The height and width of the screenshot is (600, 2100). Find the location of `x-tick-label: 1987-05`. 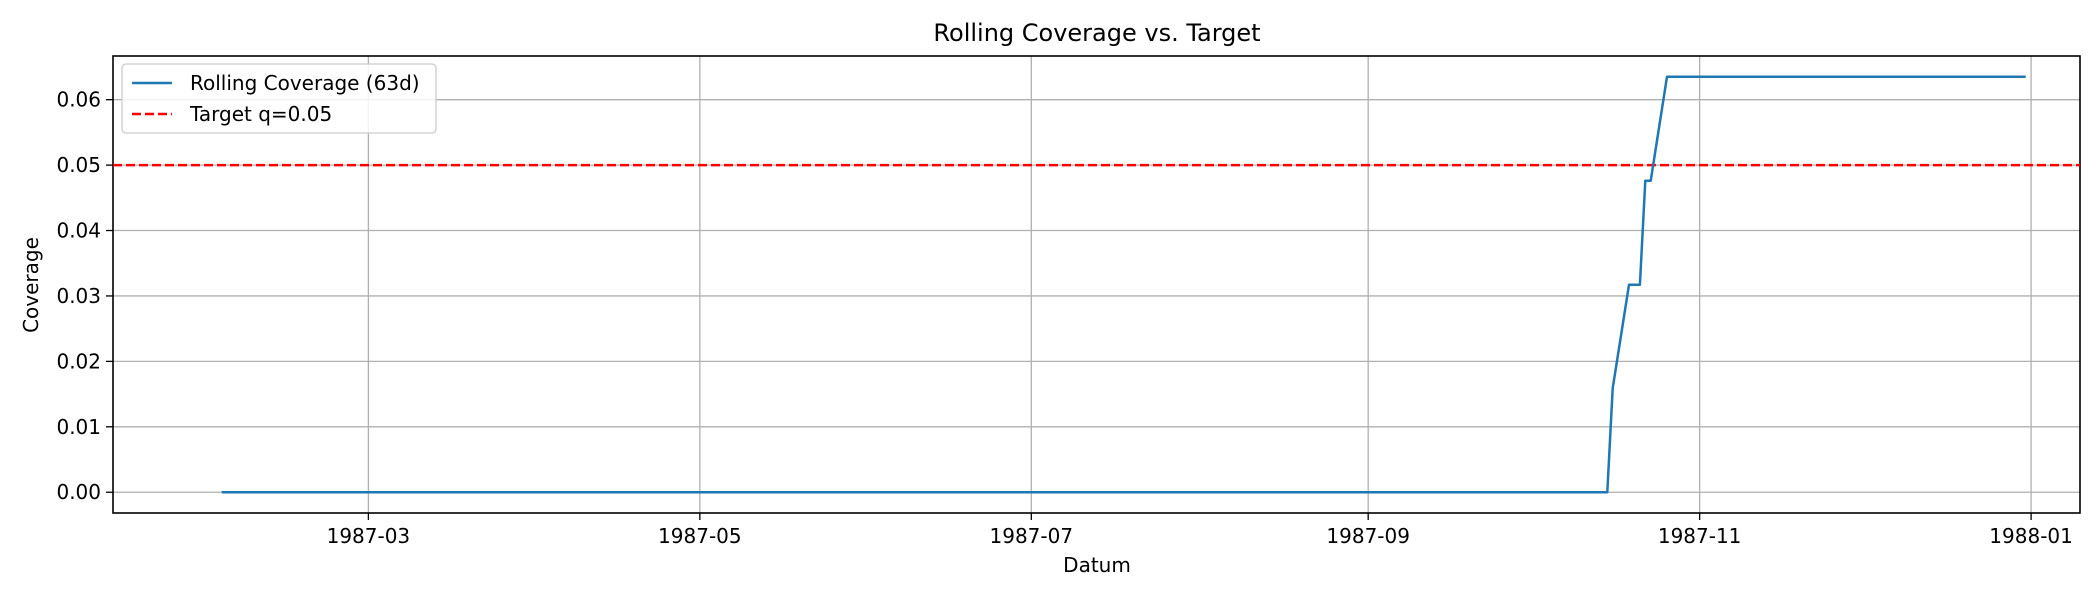

x-tick-label: 1987-05 is located at coordinates (700, 536).